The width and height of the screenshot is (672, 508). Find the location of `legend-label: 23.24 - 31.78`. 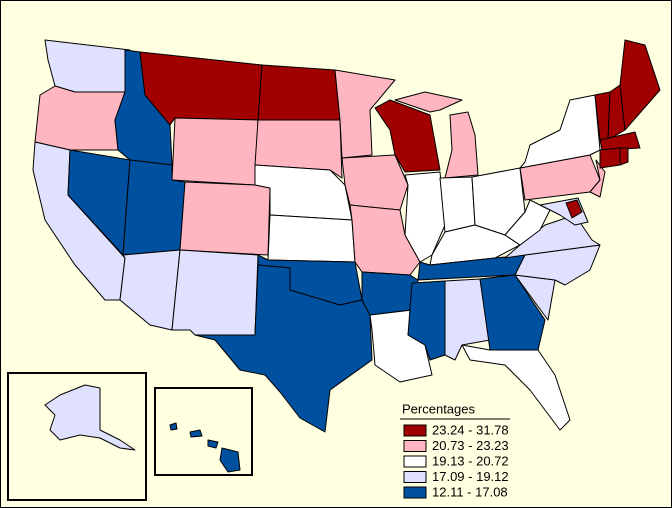

legend-label: 23.24 - 31.78 is located at coordinates (470, 429).